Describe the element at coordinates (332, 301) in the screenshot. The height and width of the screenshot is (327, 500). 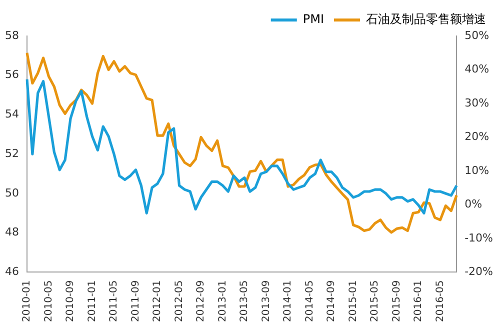
I see `x-tick-label: 2014-09` at that location.